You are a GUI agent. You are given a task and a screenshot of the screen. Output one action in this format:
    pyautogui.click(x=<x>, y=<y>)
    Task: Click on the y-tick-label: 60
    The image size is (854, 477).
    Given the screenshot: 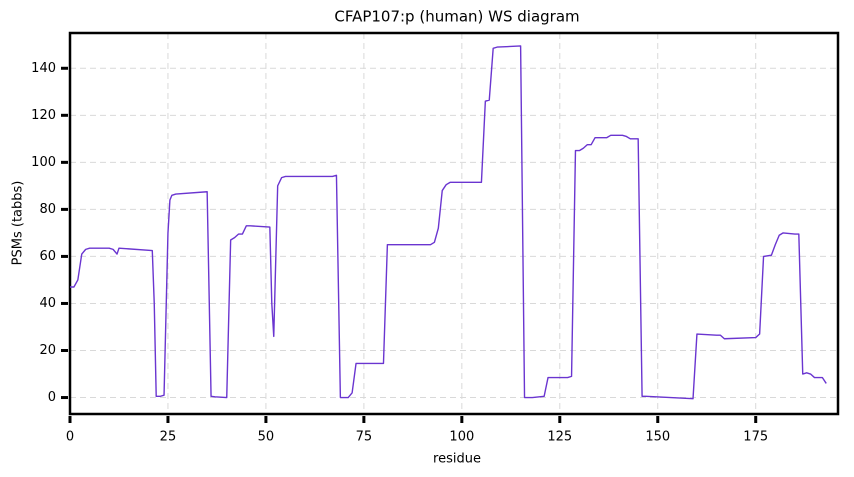 What is the action you would take?
    pyautogui.click(x=47, y=256)
    